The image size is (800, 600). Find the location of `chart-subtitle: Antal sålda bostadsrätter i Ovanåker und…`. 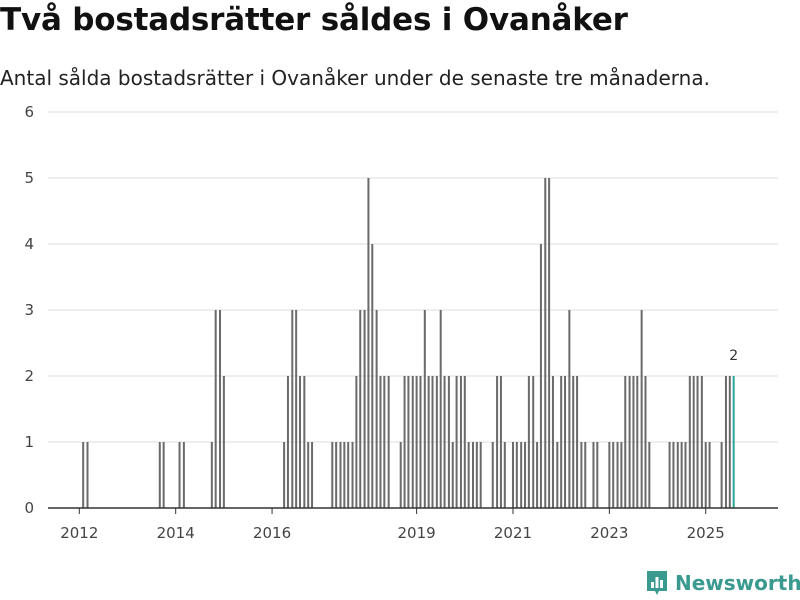

chart-subtitle: Antal sålda bostadsrätter i Ovanåker und… is located at coordinates (355, 78).